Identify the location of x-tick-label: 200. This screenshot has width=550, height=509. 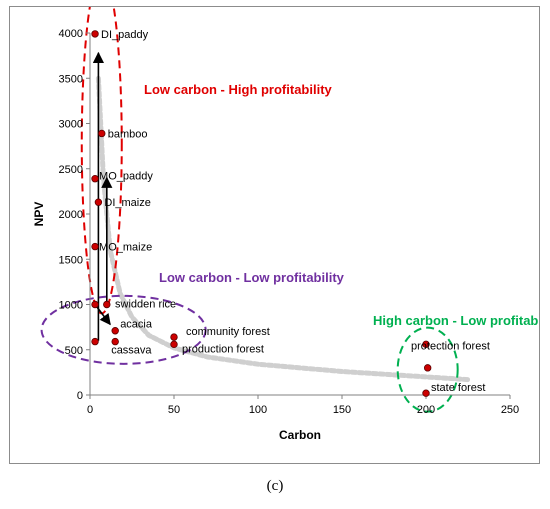
(426, 410).